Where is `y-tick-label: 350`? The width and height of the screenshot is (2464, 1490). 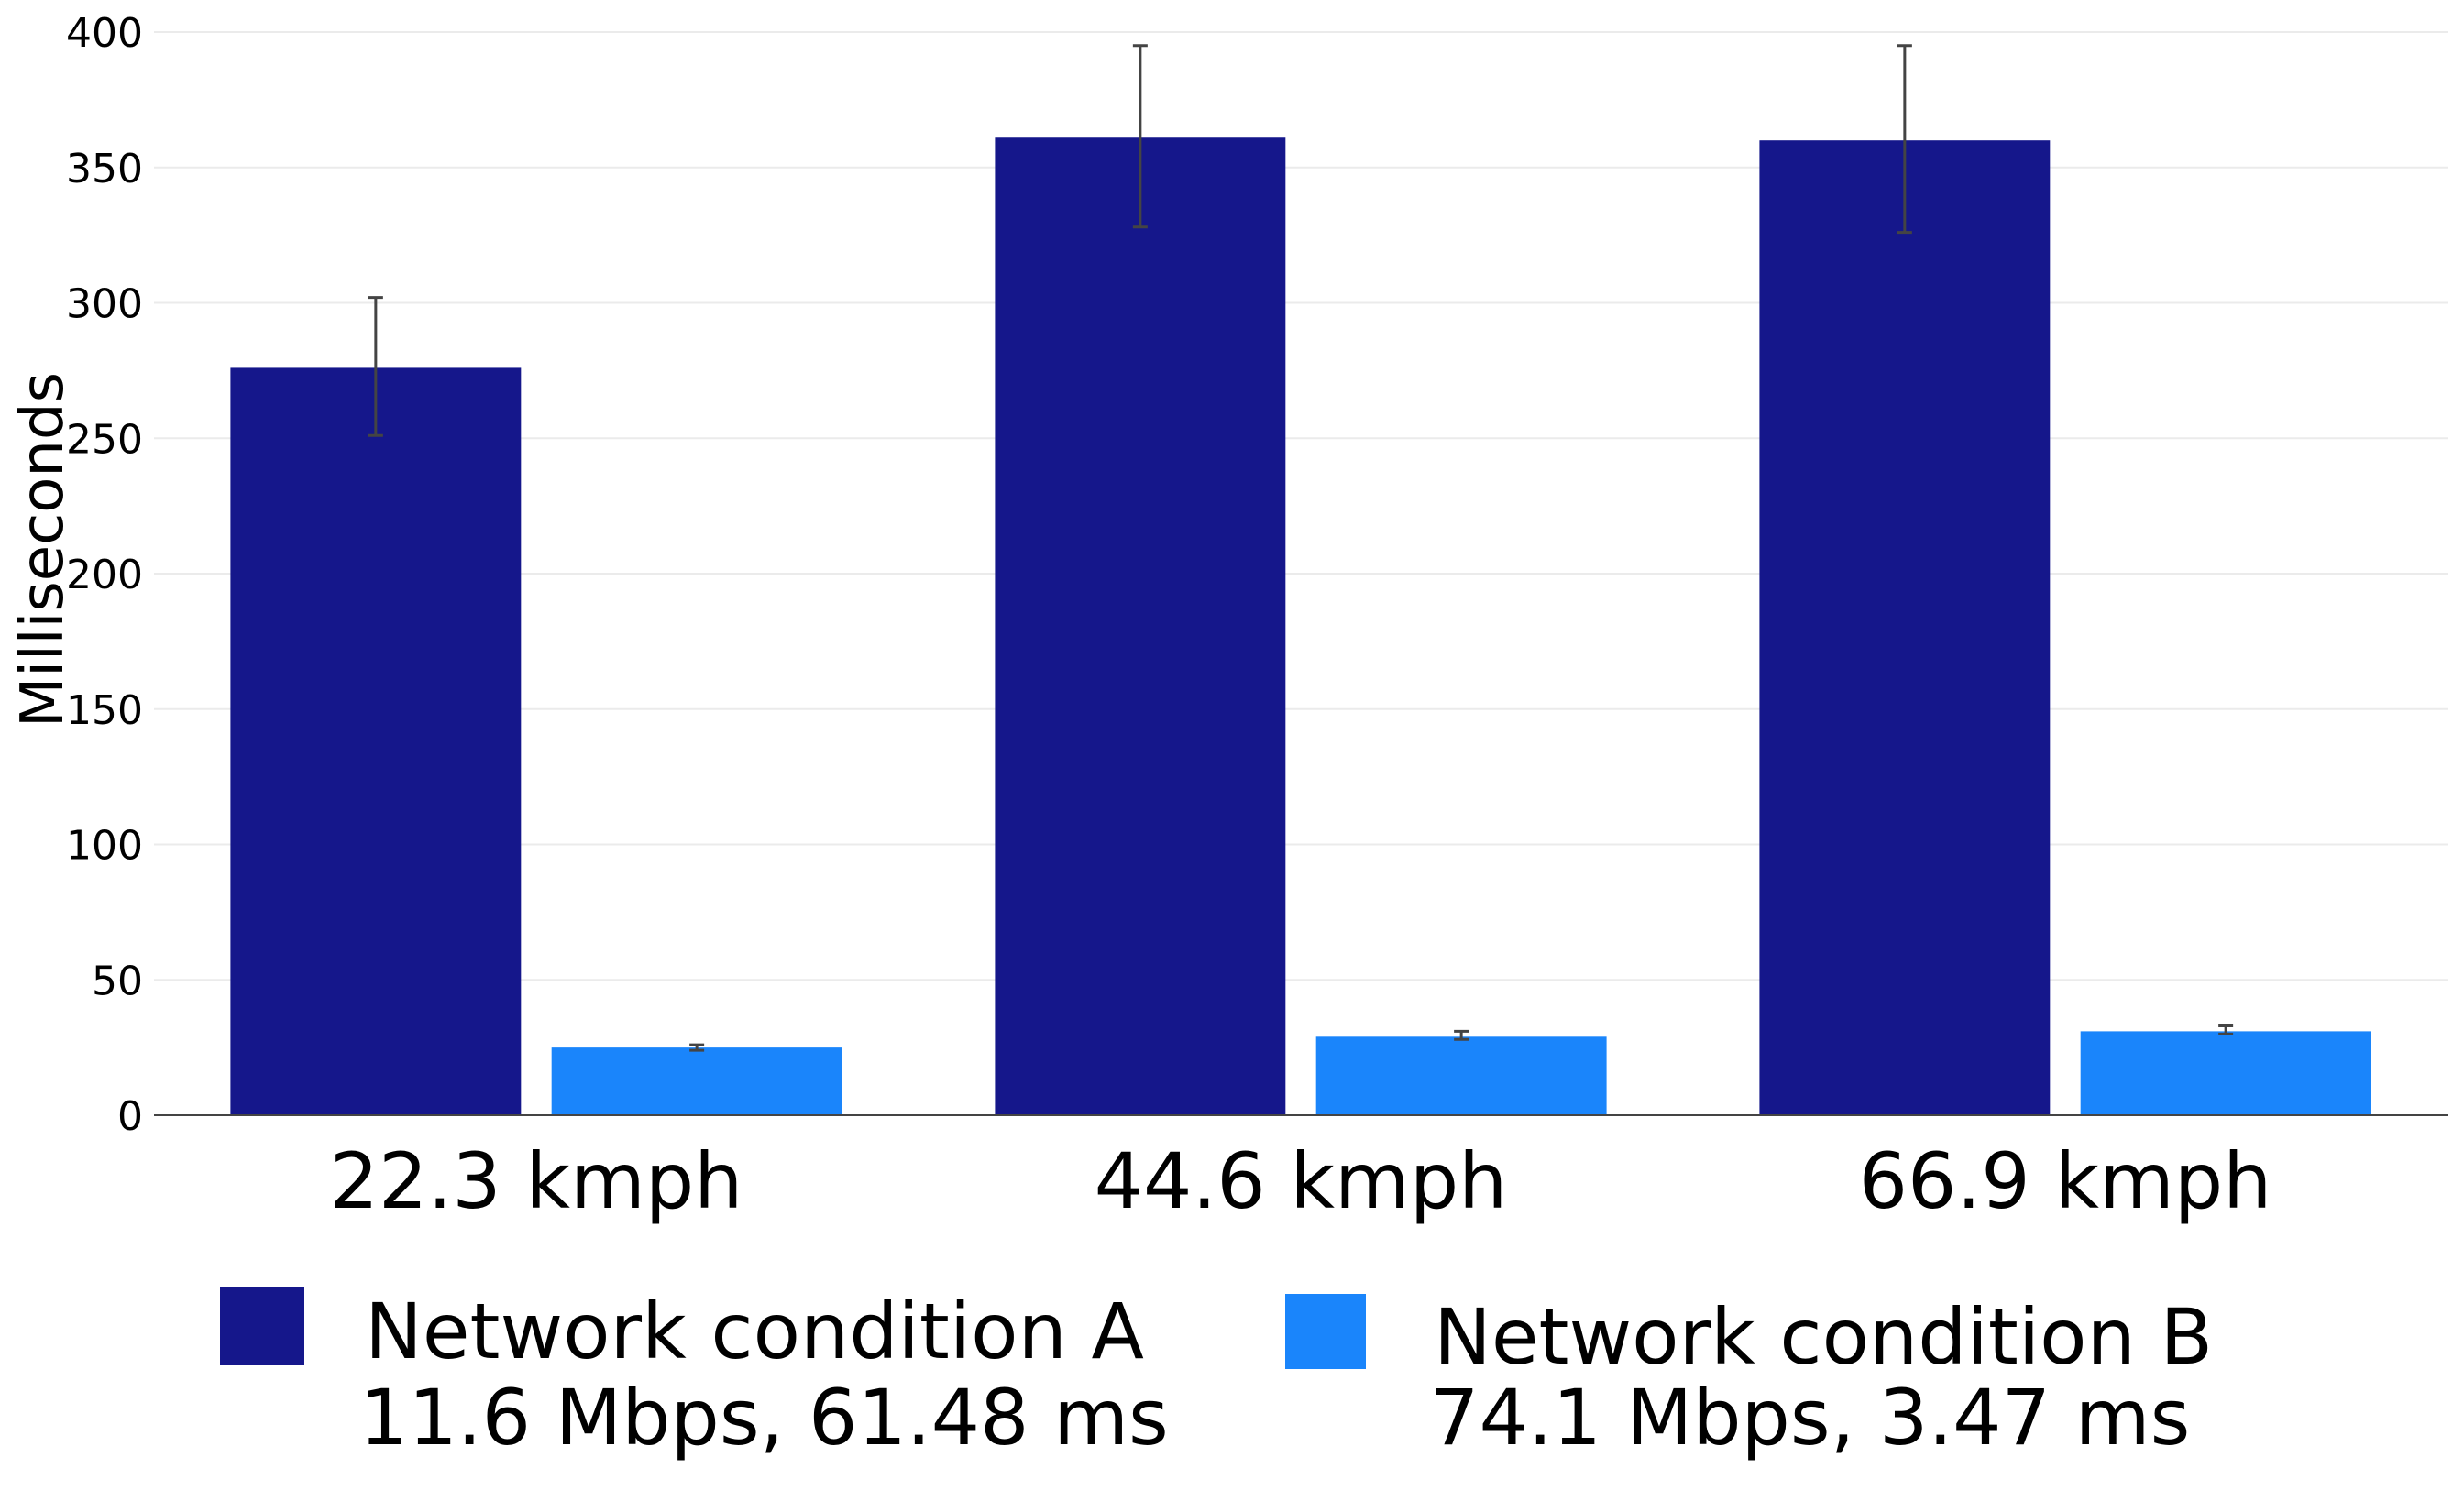
y-tick-label: 350 is located at coordinates (104, 169).